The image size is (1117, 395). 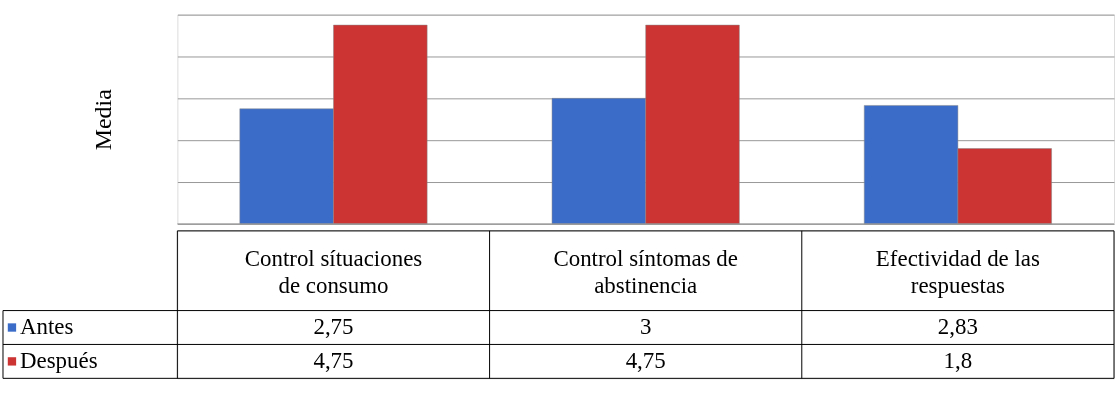 I want to click on legend-label: Antes, so click(x=46, y=327).